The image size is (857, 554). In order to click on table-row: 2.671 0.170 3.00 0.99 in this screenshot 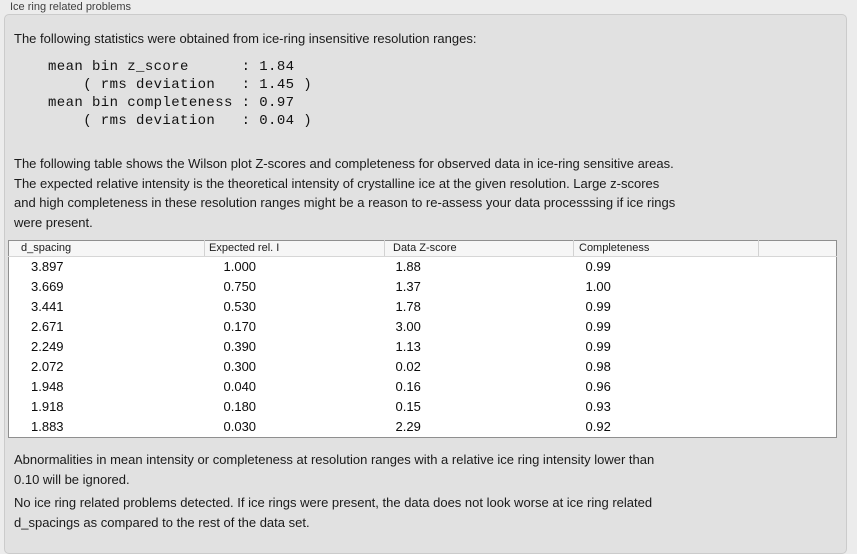, I will do `click(423, 327)`.